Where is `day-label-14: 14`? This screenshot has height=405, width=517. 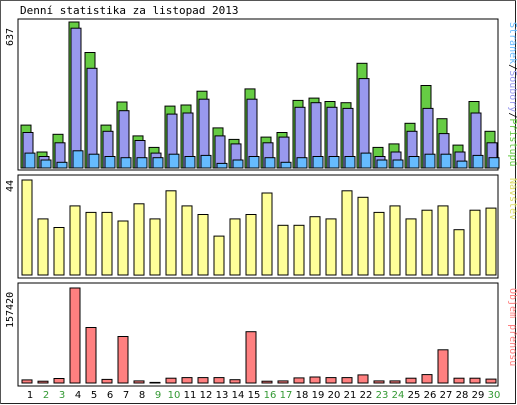
day-label-14: 14 is located at coordinates (238, 395).